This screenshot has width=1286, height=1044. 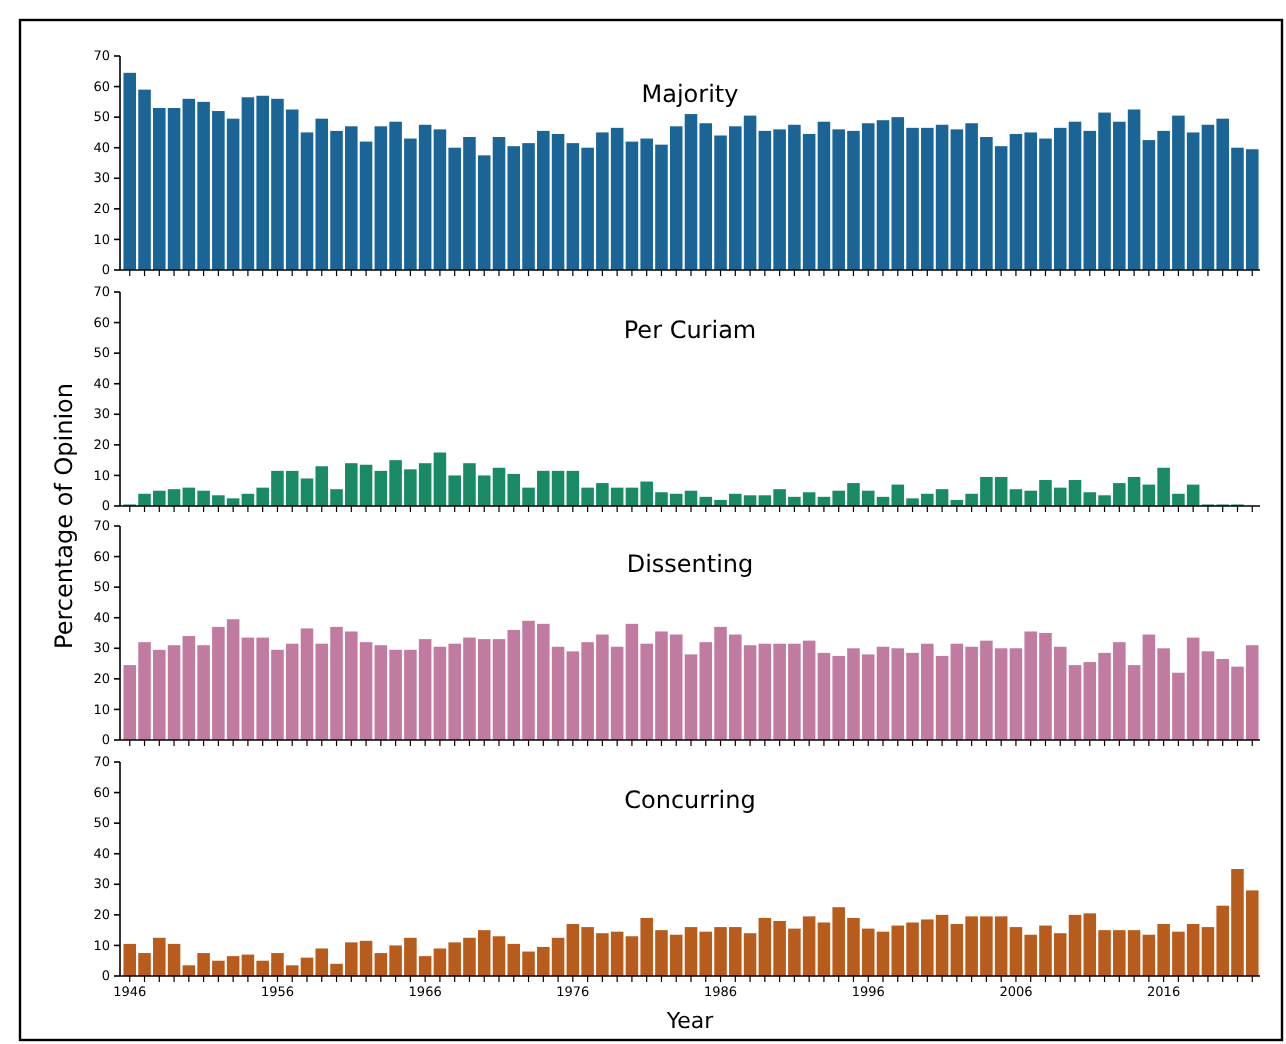 What do you see at coordinates (690, 330) in the screenshot?
I see `text: Per Curiam` at bounding box center [690, 330].